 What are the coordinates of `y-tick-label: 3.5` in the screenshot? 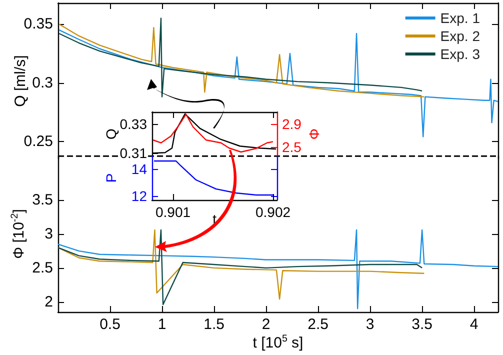 It's located at (42, 200).